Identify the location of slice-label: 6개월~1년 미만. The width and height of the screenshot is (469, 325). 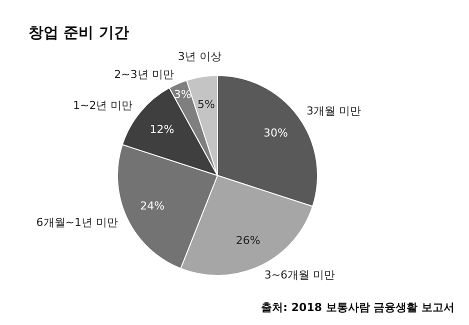
(77, 222).